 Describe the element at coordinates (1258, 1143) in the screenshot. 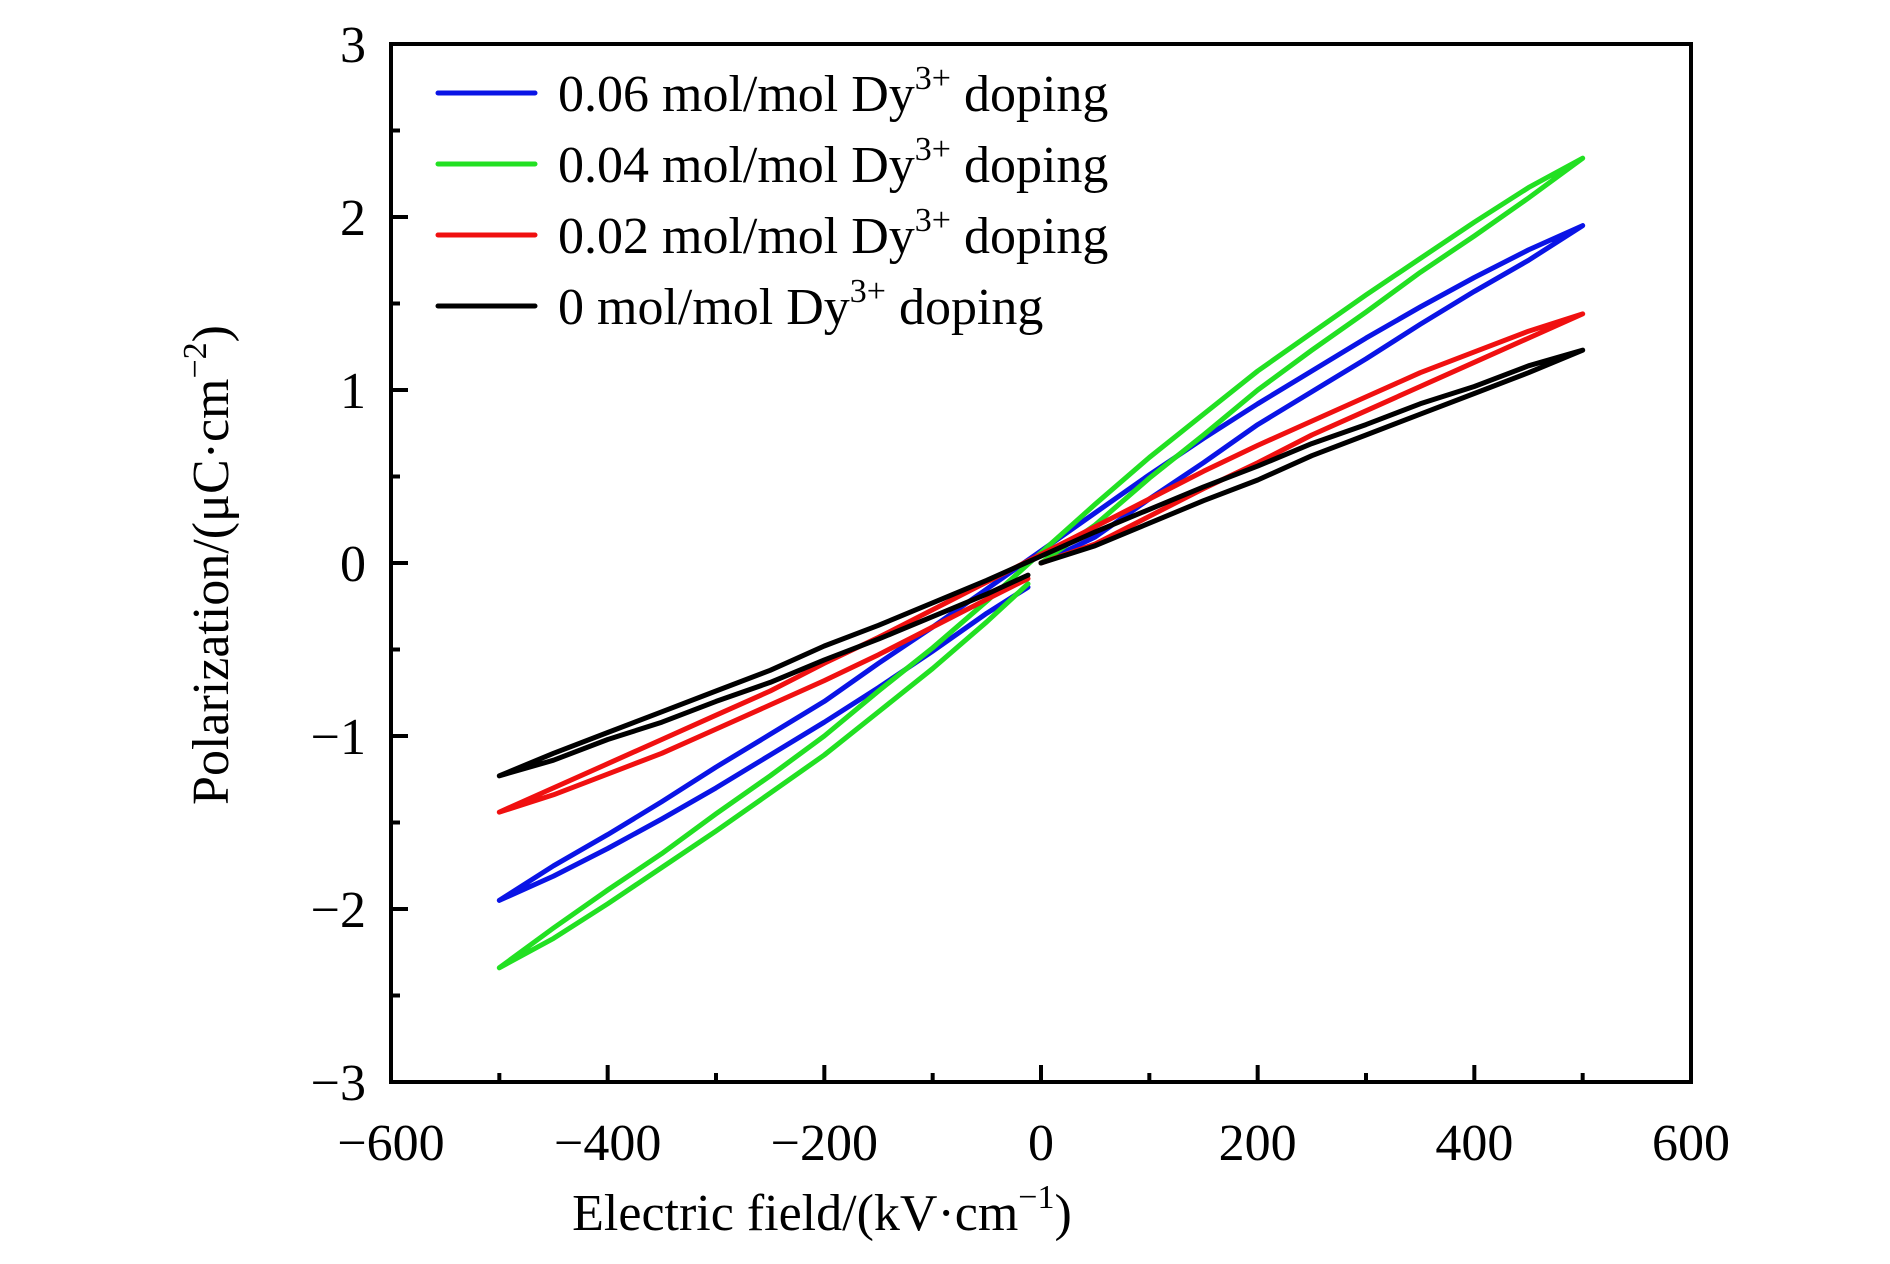

I see `x-tick-label: 200` at that location.